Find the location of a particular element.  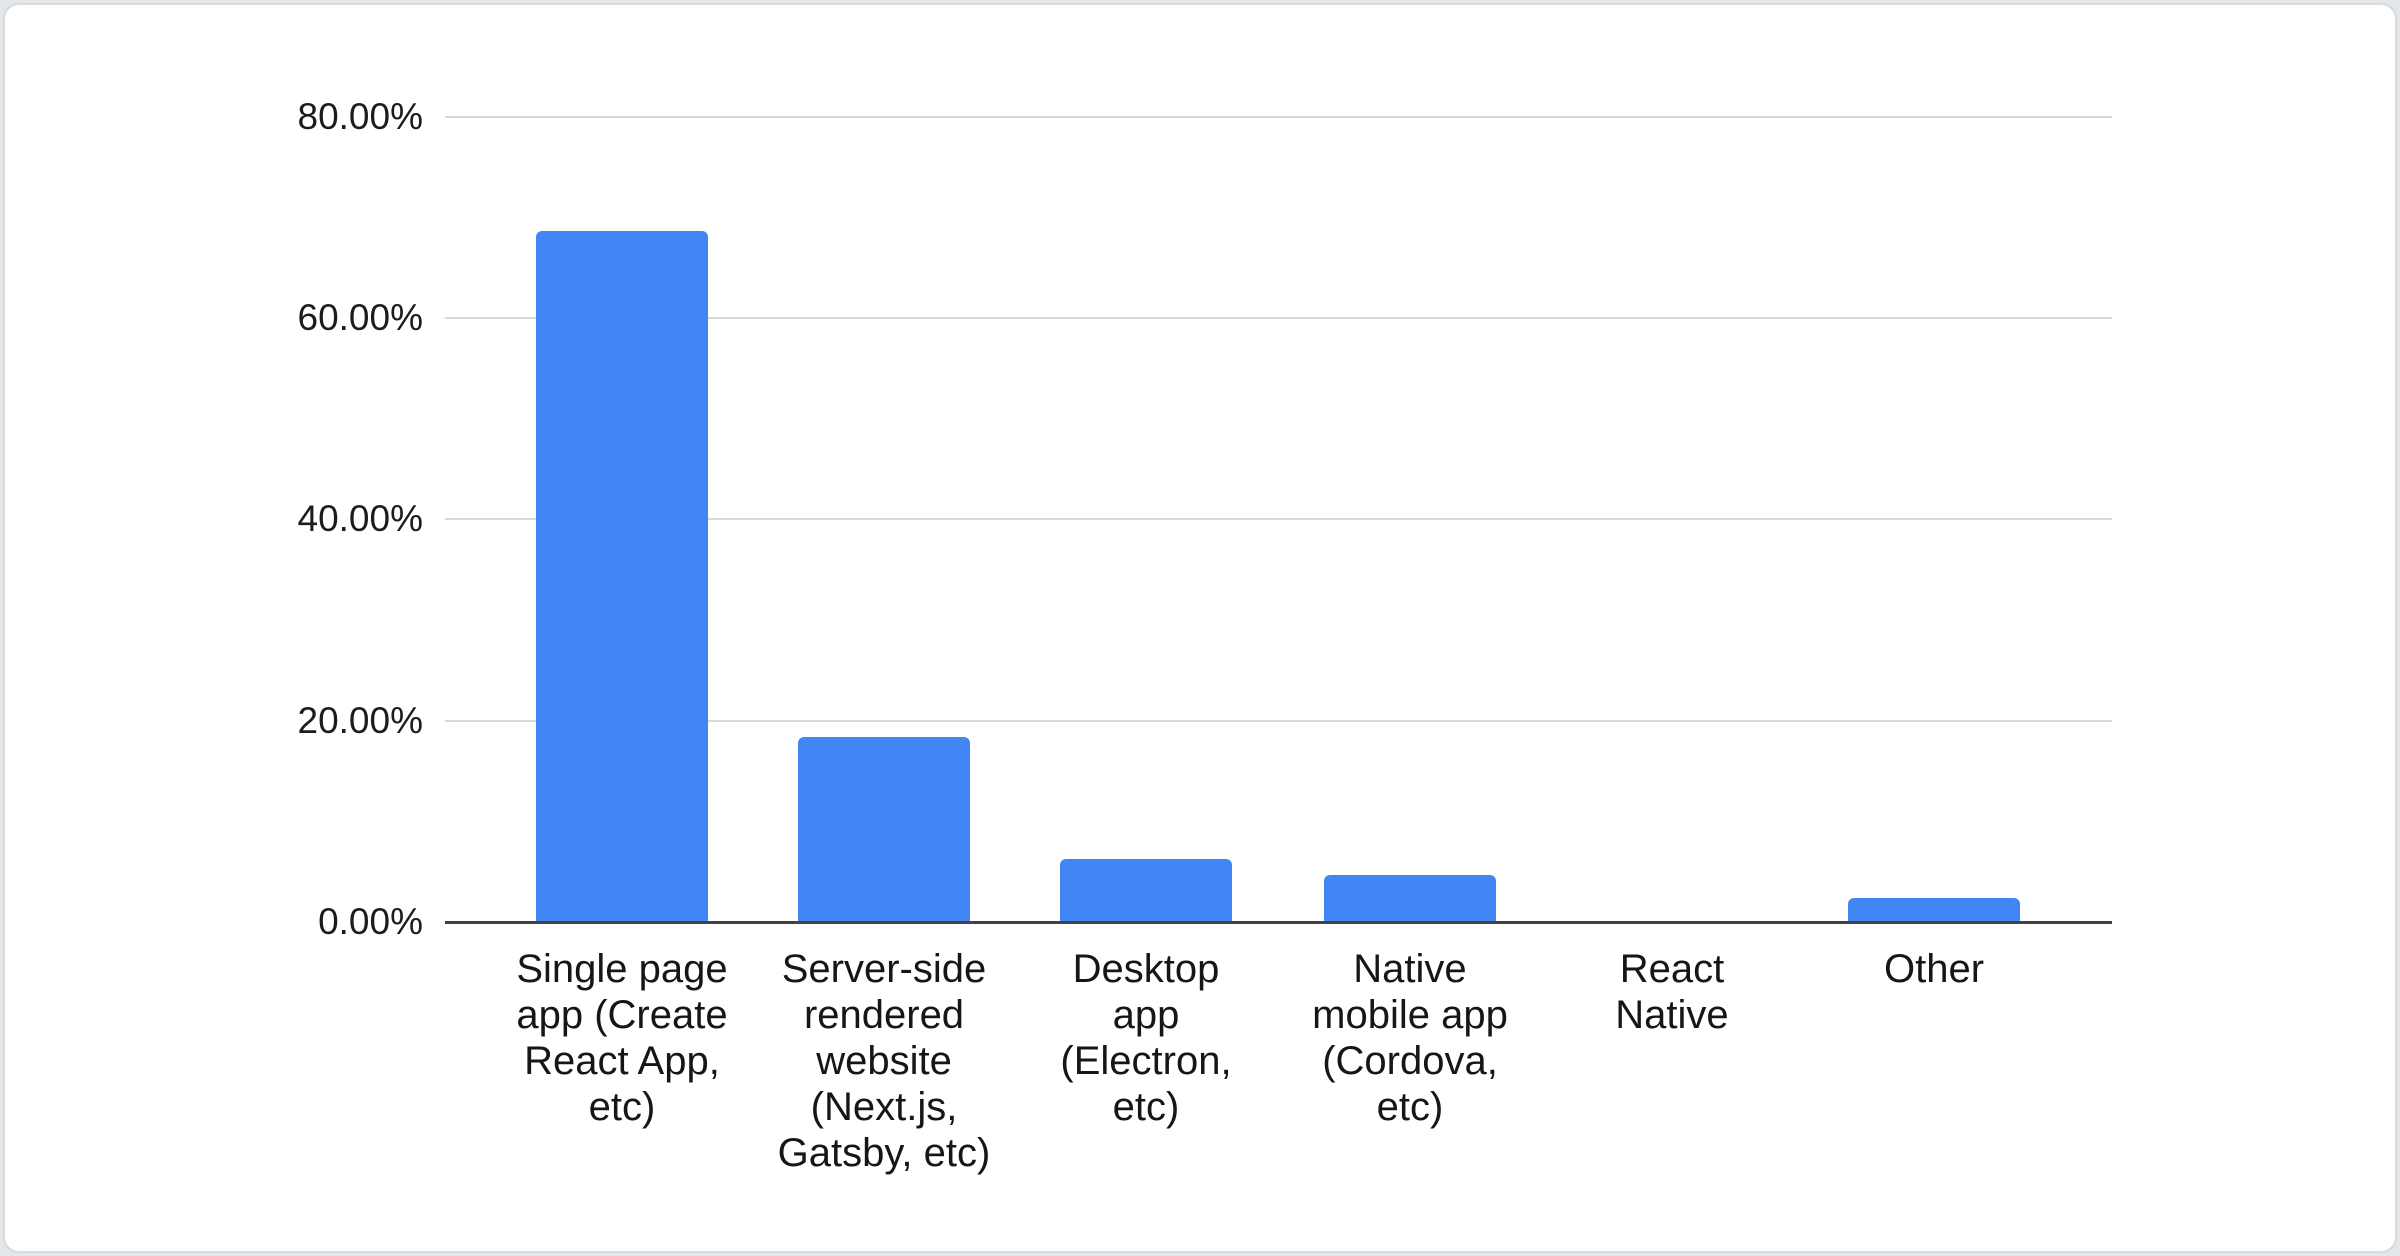

y-tick-label-40: 40.00% is located at coordinates (360, 518).